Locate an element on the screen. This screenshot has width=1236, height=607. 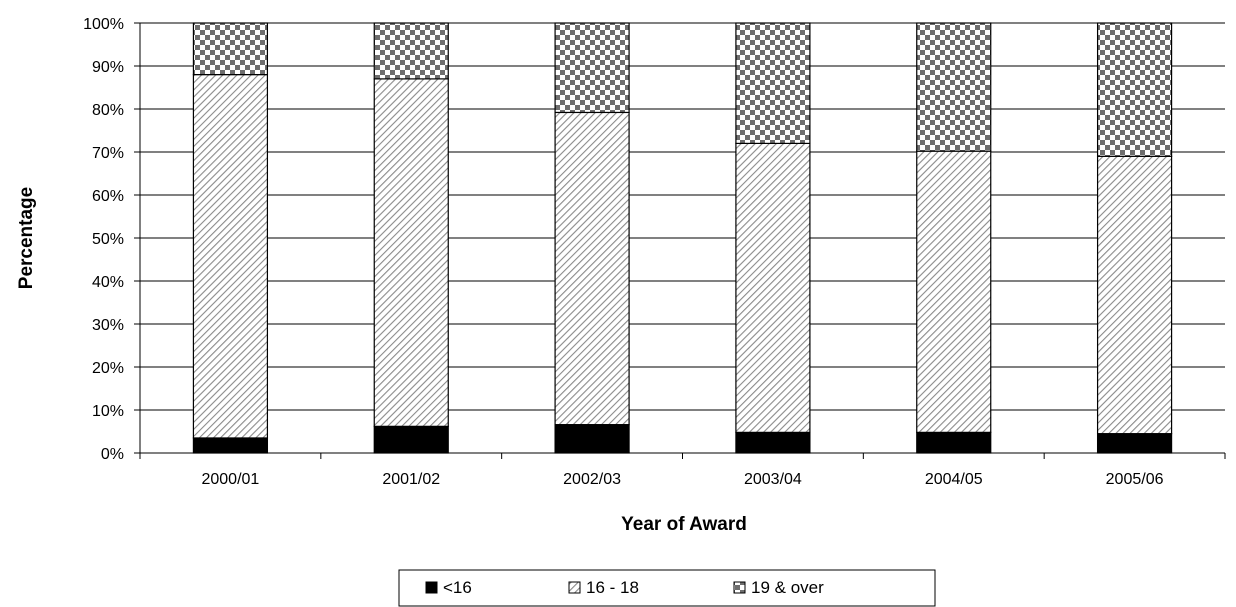
y-tick-label: 30% is located at coordinates (108, 325).